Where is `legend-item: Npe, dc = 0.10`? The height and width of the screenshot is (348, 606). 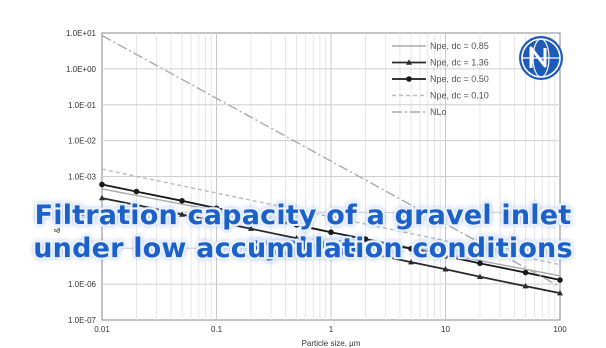 legend-item: Npe, dc = 0.10 is located at coordinates (440, 96).